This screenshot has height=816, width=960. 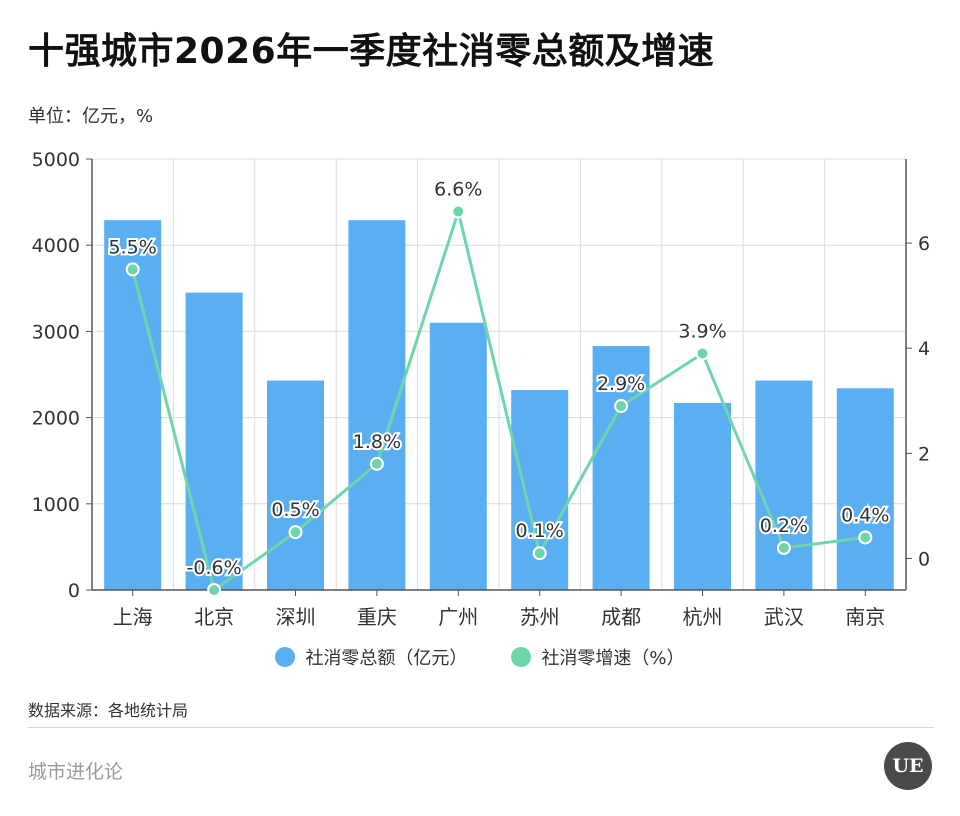 I want to click on legend-line-swatch-icon, so click(x=521, y=657).